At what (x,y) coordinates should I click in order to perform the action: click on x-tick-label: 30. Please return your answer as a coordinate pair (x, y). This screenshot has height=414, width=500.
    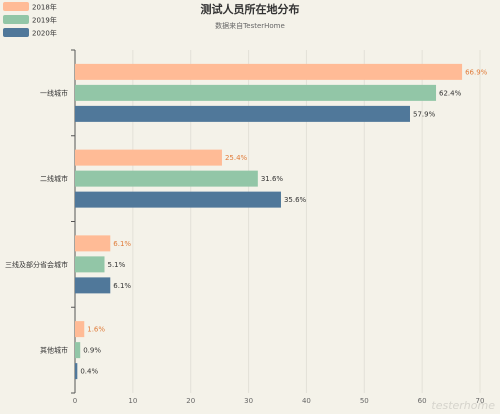
    Looking at the image, I should click on (248, 401).